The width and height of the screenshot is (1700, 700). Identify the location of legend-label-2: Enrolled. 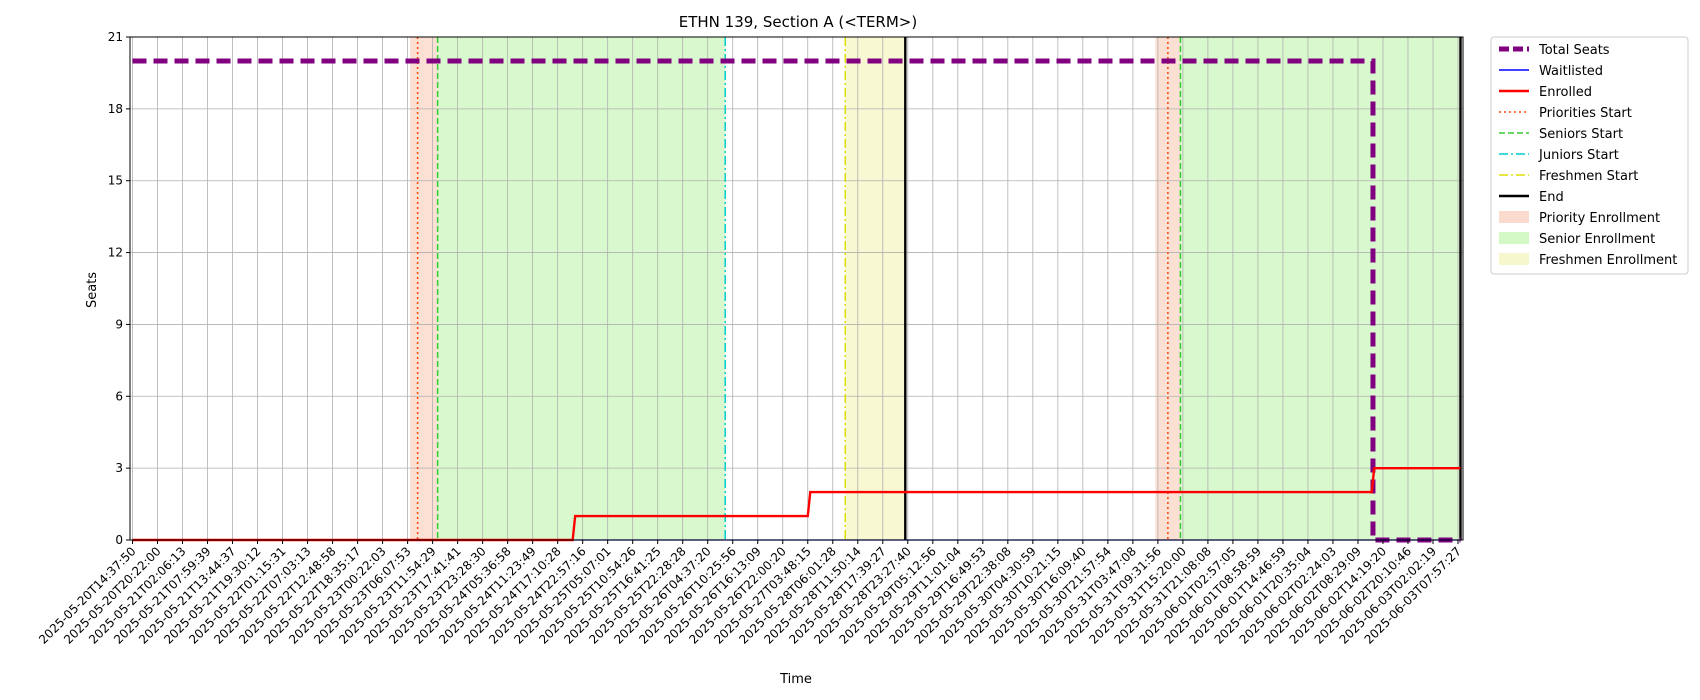
(1565, 92).